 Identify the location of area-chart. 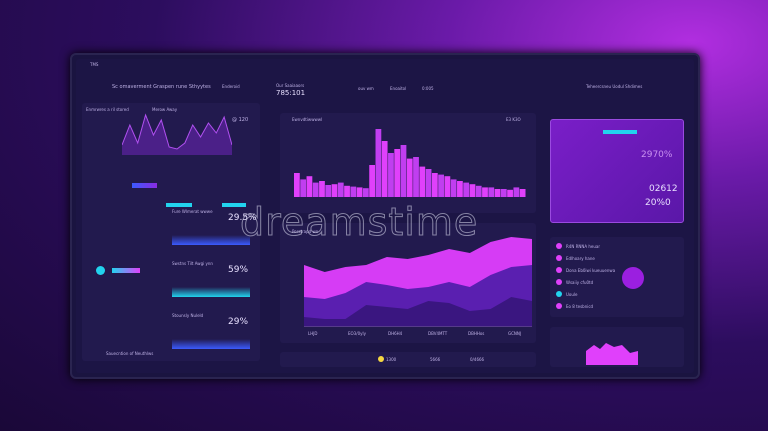
(418, 282).